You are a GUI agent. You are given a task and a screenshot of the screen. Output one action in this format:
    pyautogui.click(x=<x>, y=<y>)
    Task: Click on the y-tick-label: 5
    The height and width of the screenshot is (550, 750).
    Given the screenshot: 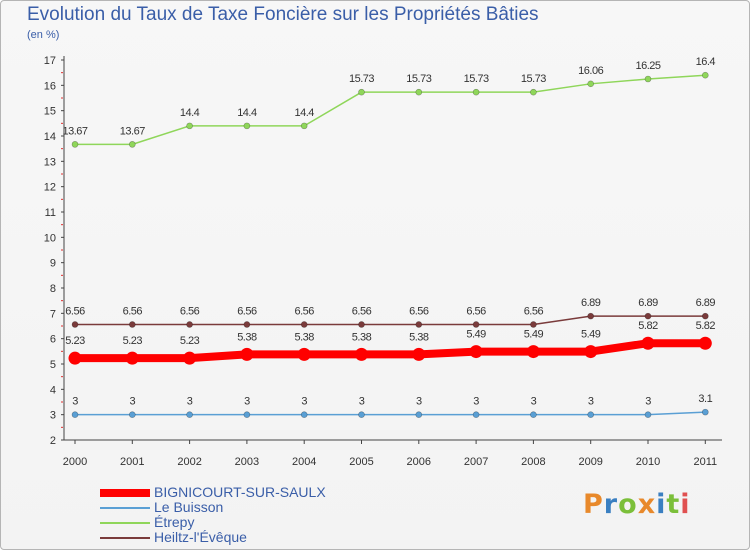 What is the action you would take?
    pyautogui.click(x=53, y=365)
    